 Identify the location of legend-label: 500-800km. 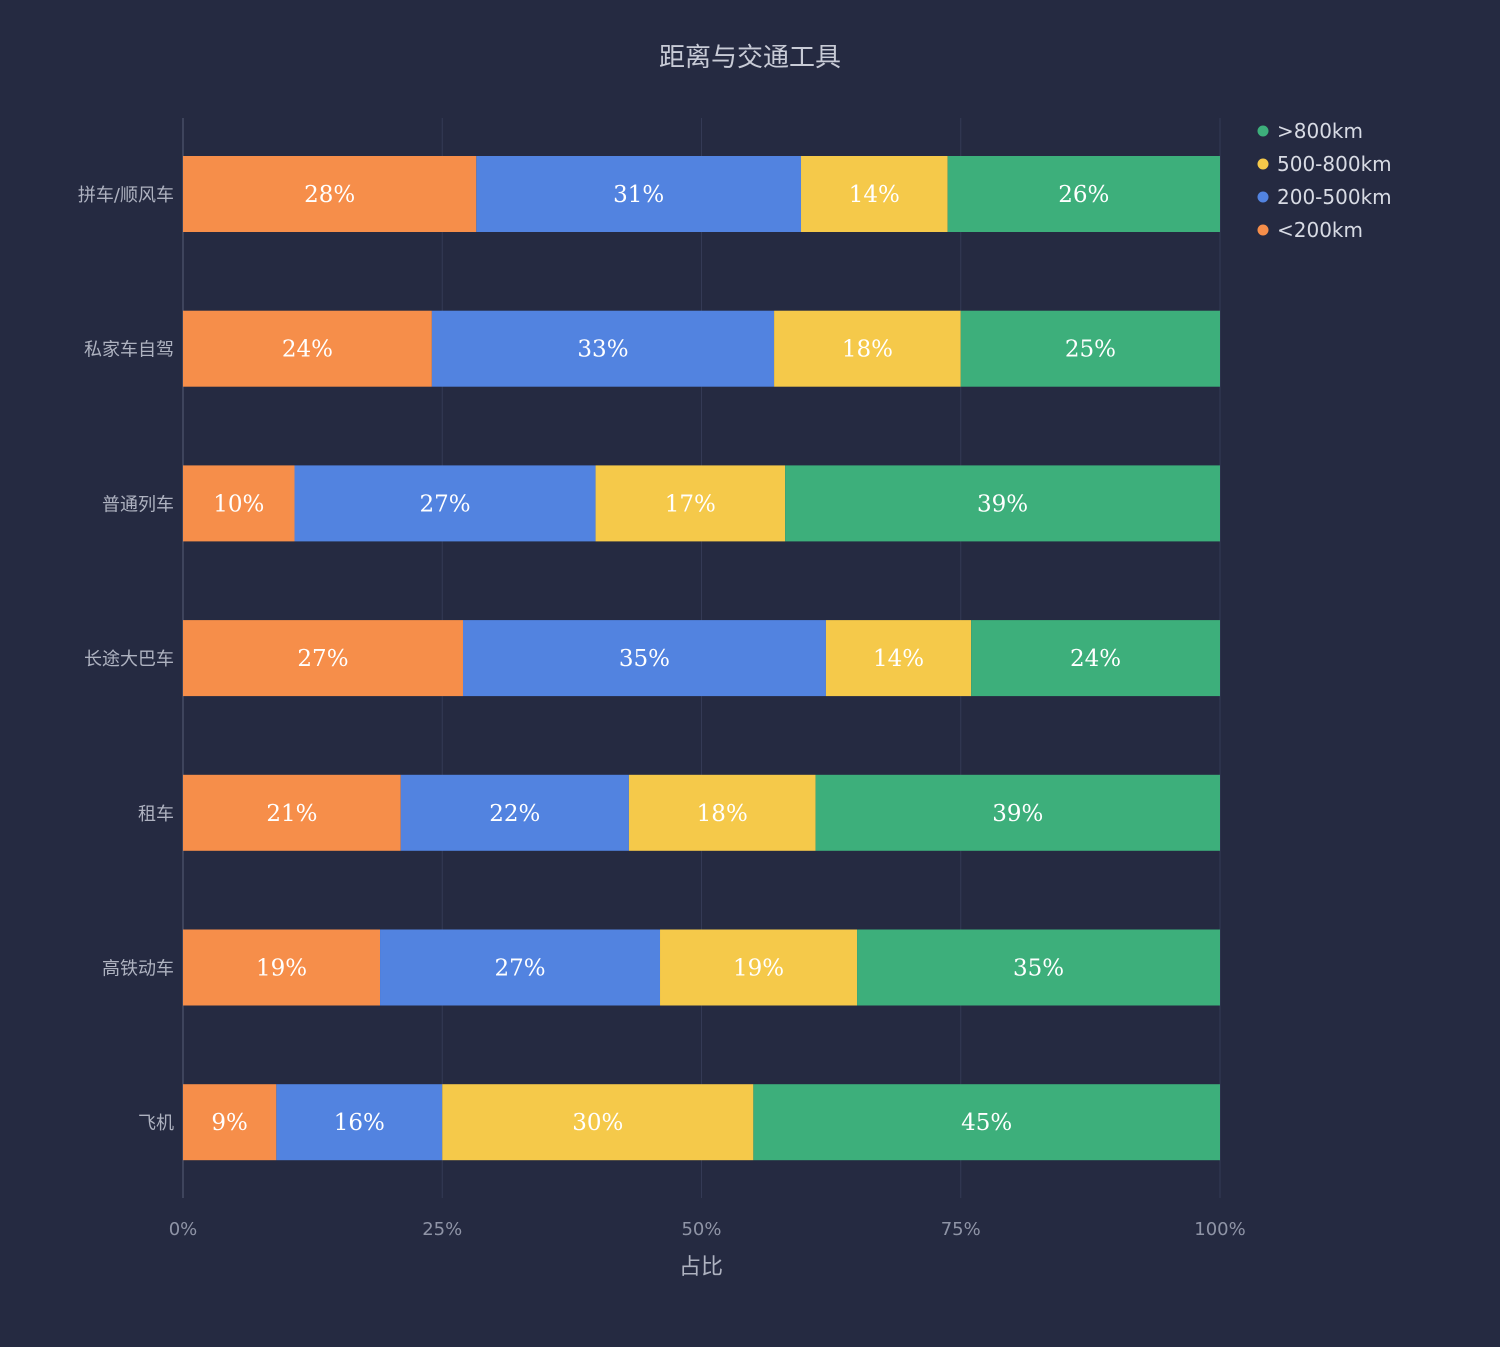
(1334, 164).